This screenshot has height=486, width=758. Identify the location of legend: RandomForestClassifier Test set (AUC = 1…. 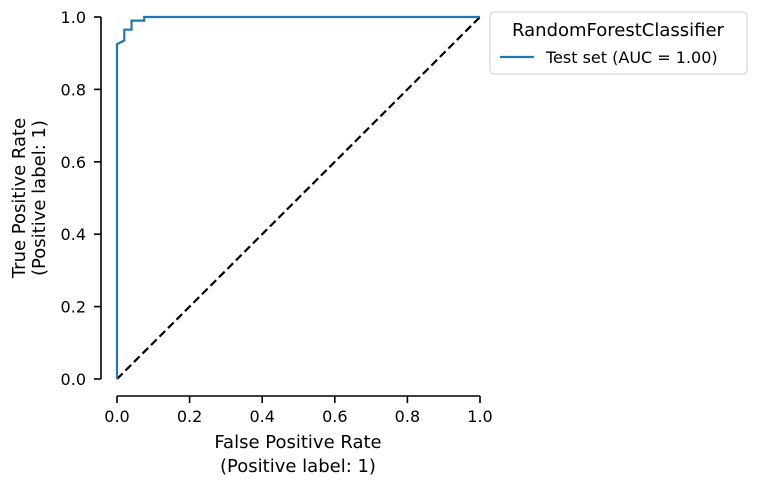
(618, 43).